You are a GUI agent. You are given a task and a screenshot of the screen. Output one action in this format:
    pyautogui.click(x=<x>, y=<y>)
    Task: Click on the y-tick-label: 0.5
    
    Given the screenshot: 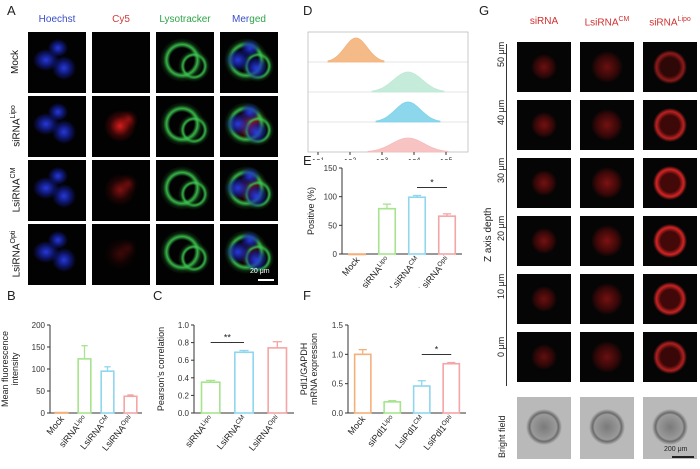 What is the action you would take?
    pyautogui.click(x=338, y=384)
    